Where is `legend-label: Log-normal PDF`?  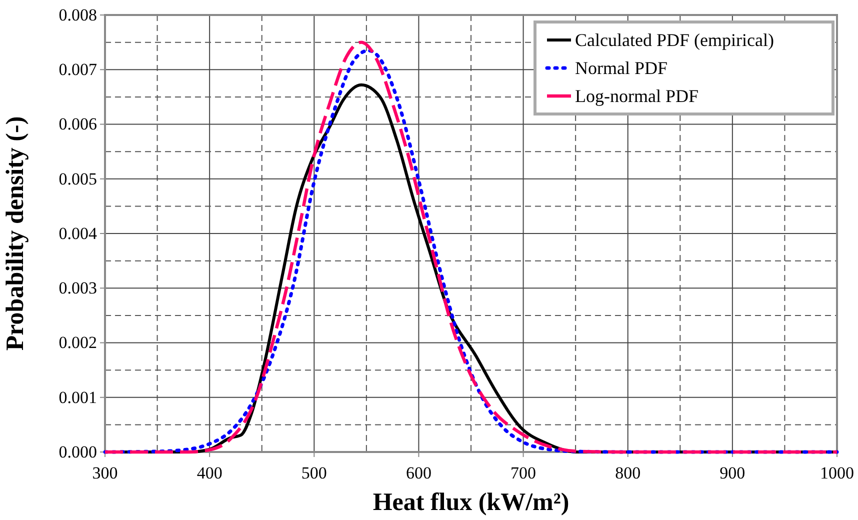 legend-label: Log-normal PDF is located at coordinates (636, 96).